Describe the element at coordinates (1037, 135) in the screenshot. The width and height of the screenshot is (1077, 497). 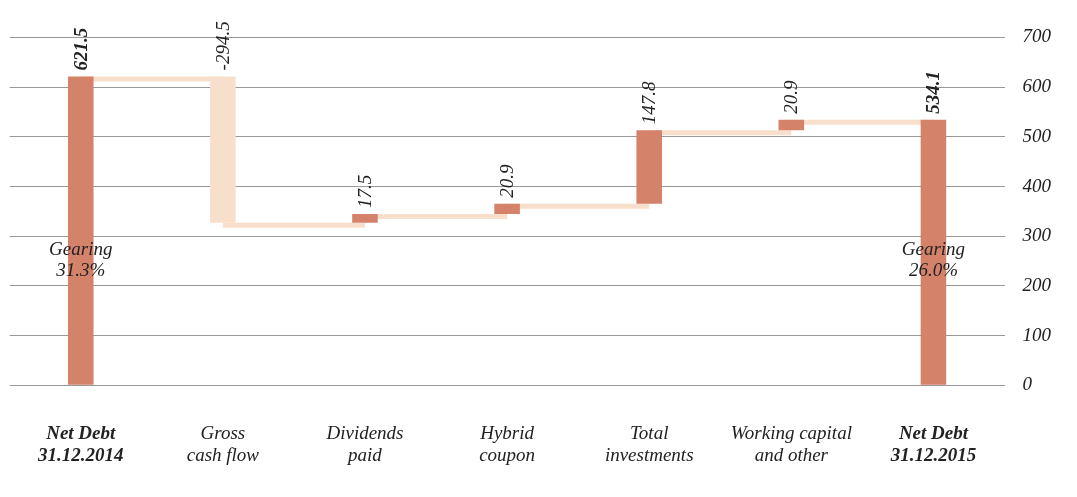
I see `y-tick-label: 500` at that location.